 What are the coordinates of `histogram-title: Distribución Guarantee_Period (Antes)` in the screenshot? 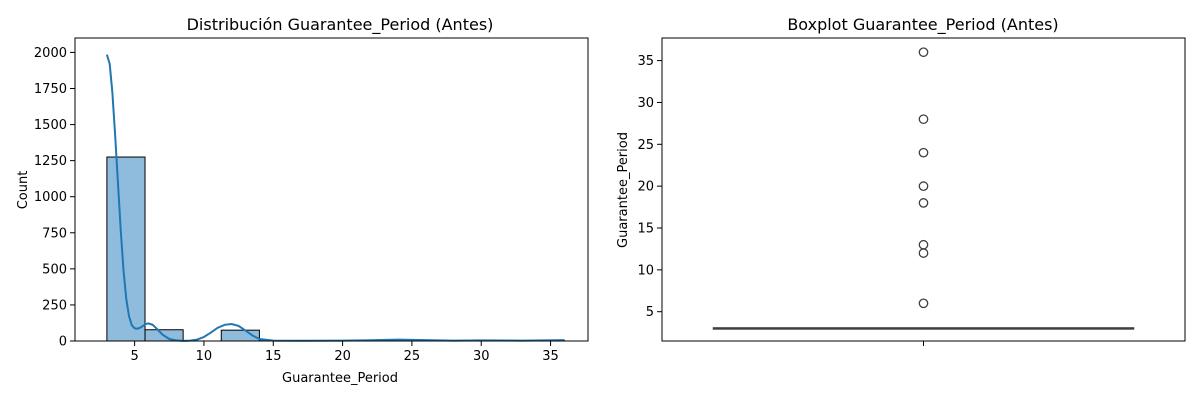 It's located at (340, 25).